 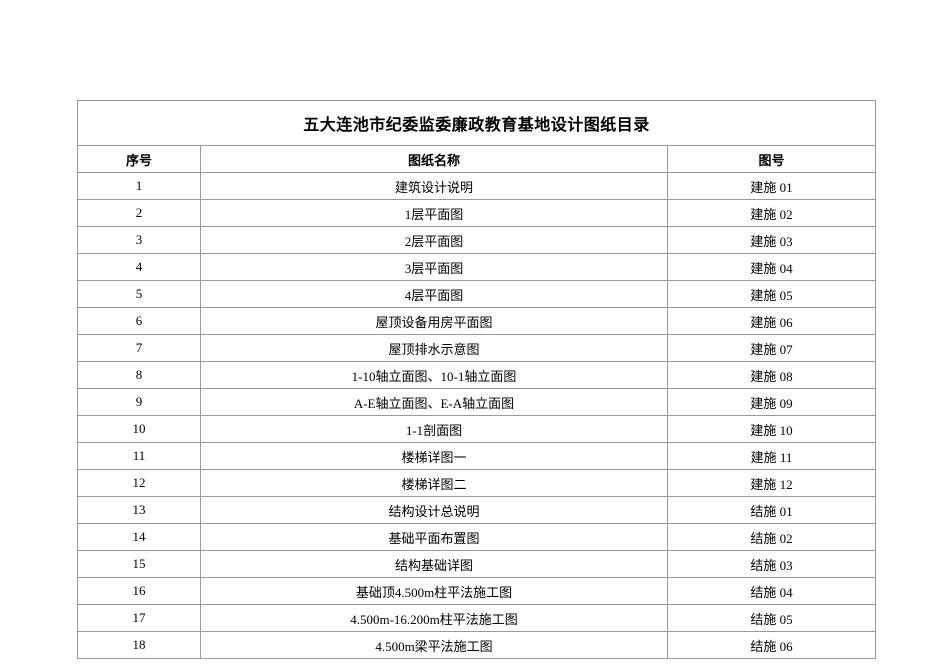 I want to click on row-drawing-code: 结施 04, so click(x=771, y=591).